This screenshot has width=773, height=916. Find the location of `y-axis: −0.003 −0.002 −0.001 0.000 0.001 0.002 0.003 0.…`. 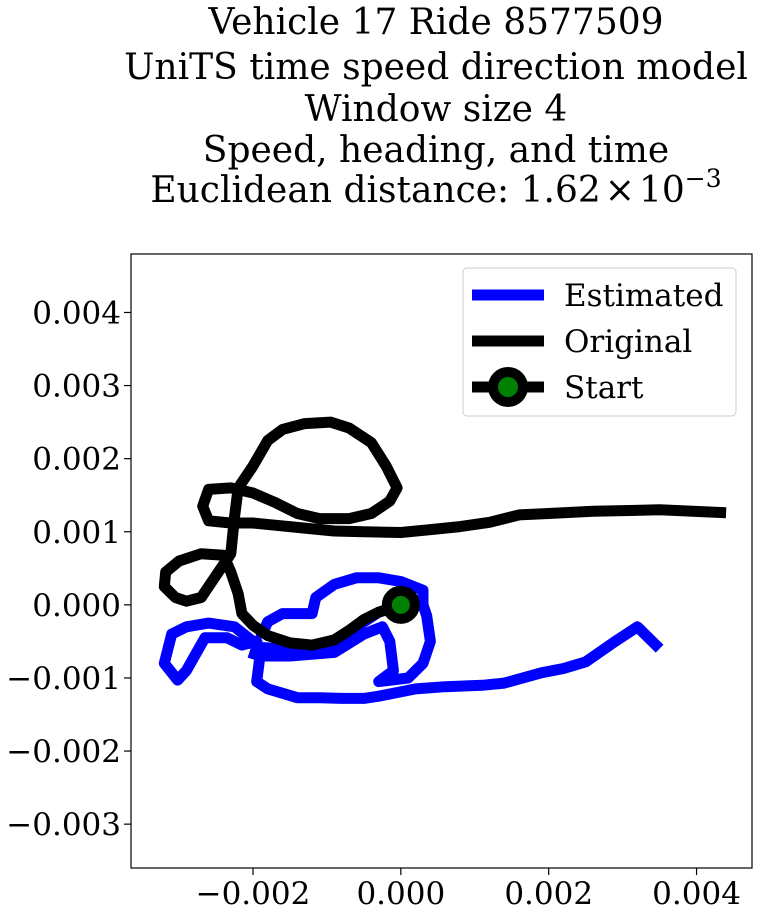

y-axis: −0.003 −0.002 −0.001 0.000 0.001 0.002 0.003 0.… is located at coordinates (68, 569).